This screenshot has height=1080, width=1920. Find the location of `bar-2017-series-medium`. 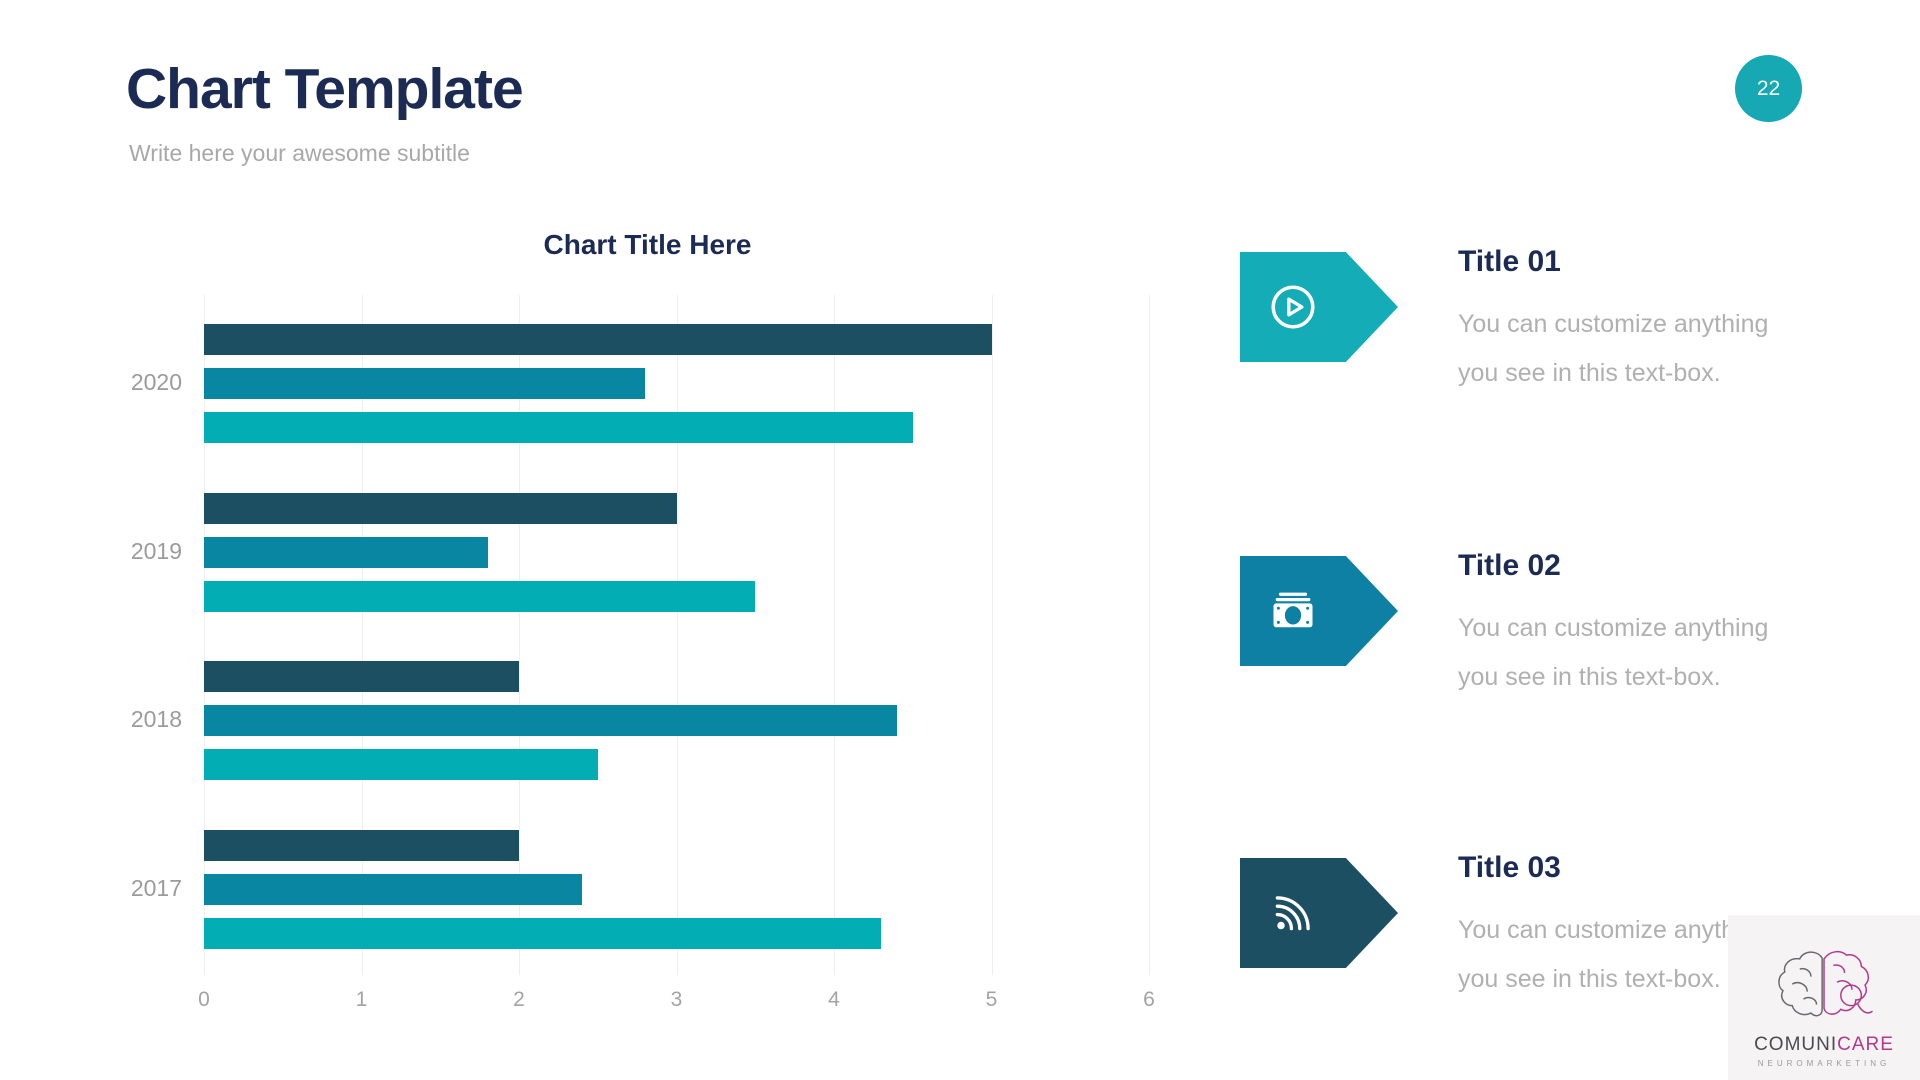

bar-2017-series-medium is located at coordinates (393, 890).